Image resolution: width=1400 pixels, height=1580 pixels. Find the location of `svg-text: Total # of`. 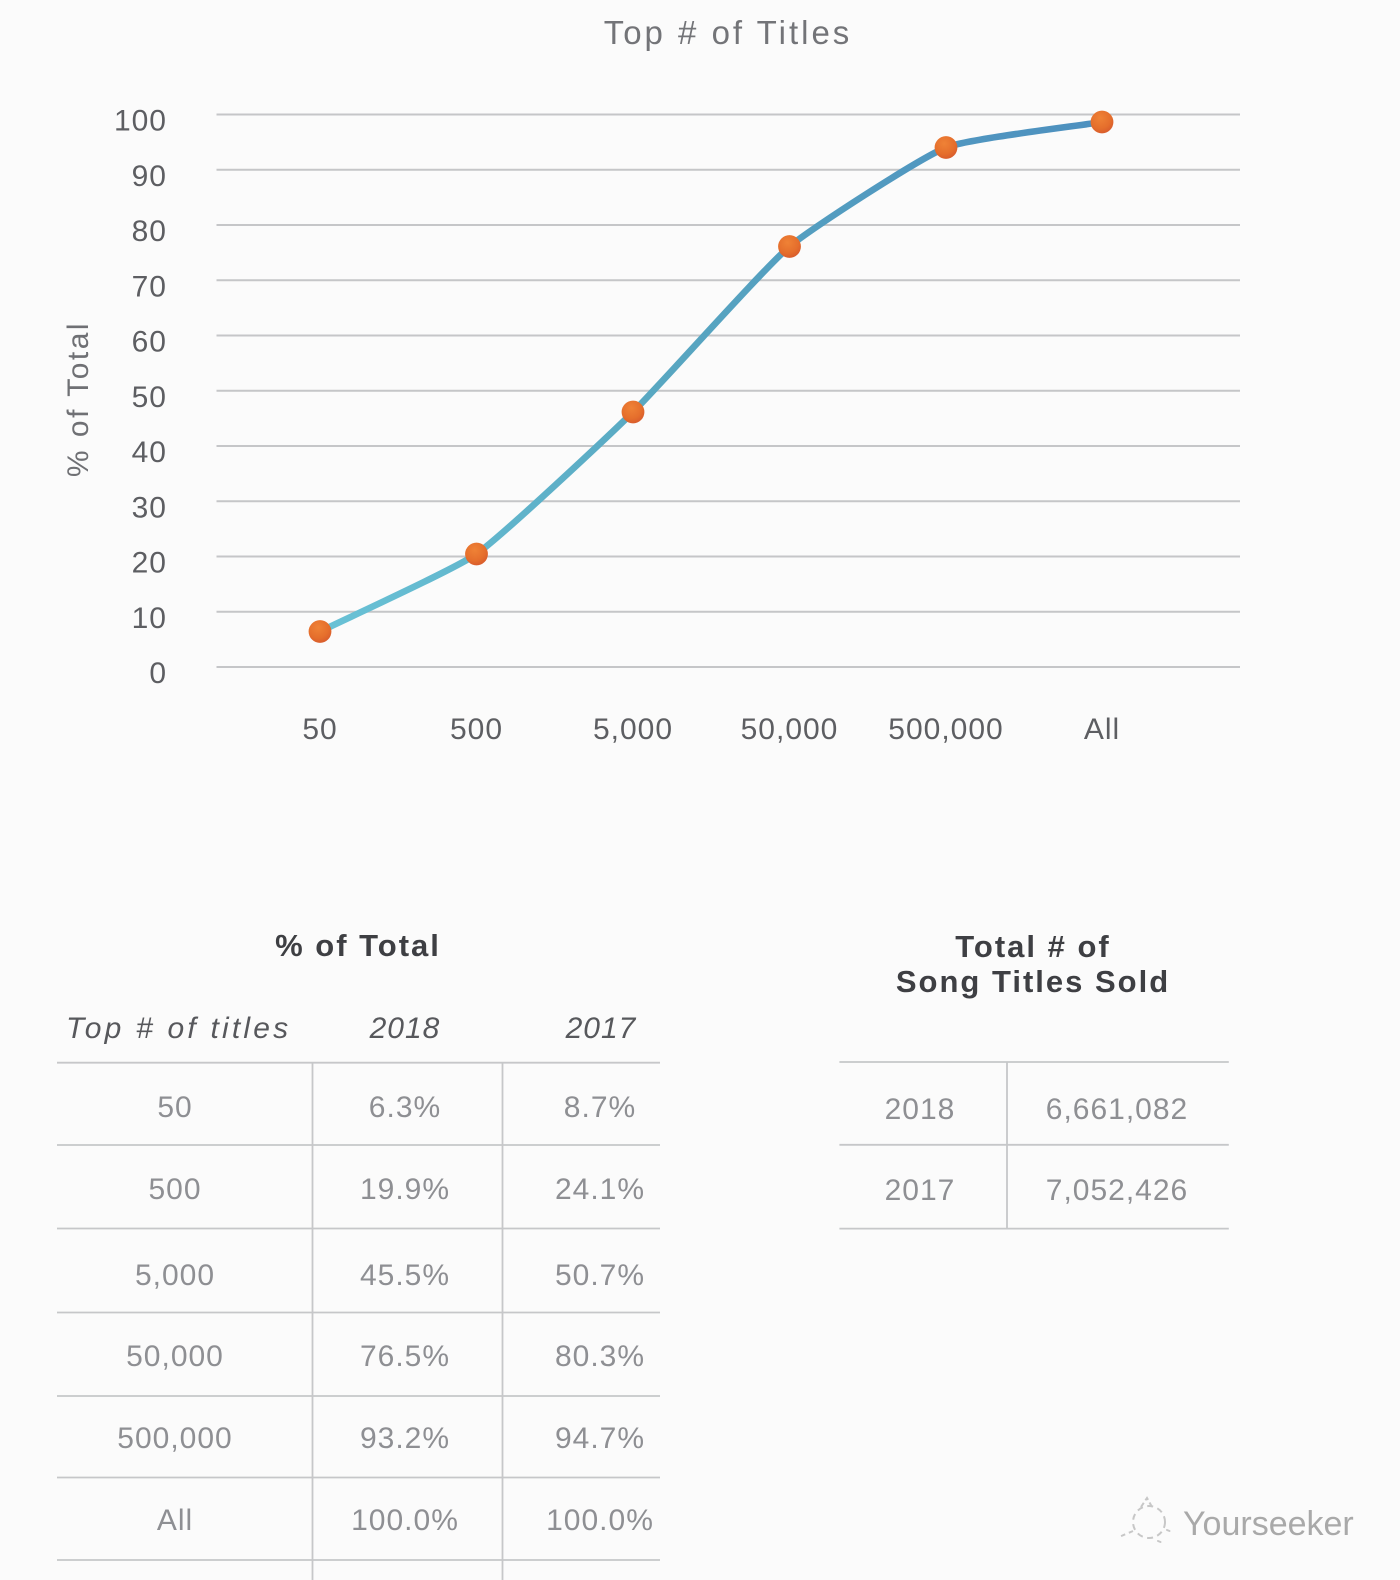

svg-text: Total # of is located at coordinates (1032, 946).